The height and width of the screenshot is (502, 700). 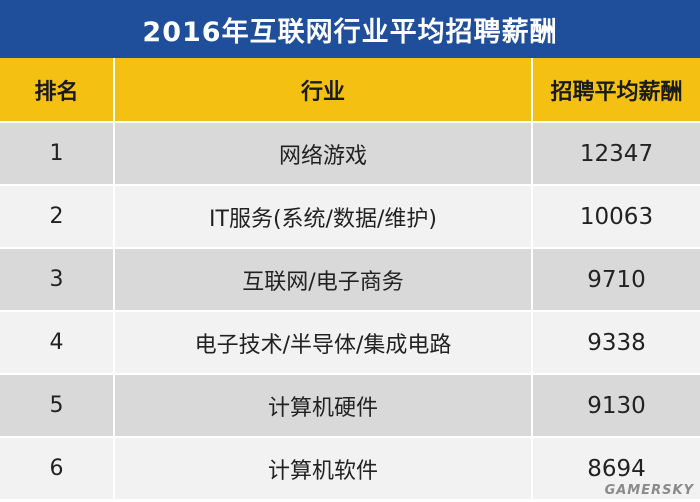 I want to click on industry-cell: 电子技术/半导体/集成电路, so click(x=323, y=343).